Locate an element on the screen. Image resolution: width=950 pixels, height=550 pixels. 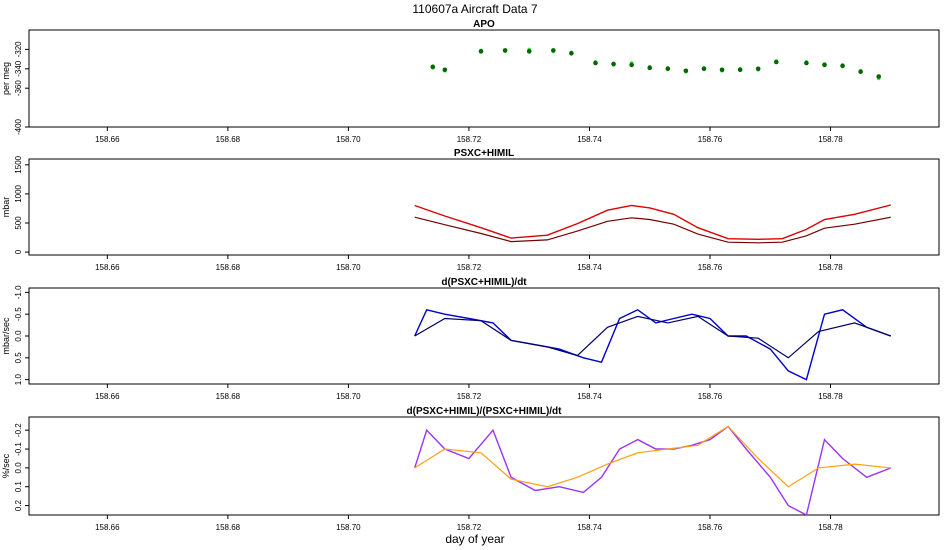
y-tick-label: 0.1 is located at coordinates (18, 487).